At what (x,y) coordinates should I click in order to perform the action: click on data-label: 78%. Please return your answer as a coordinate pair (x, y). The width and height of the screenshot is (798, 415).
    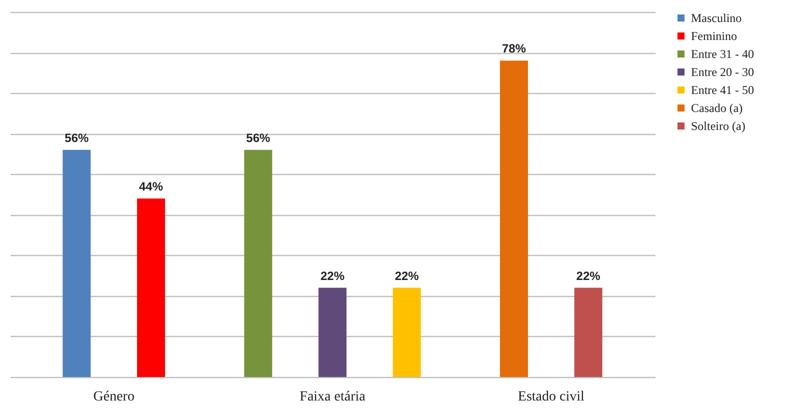
    Looking at the image, I should click on (514, 49).